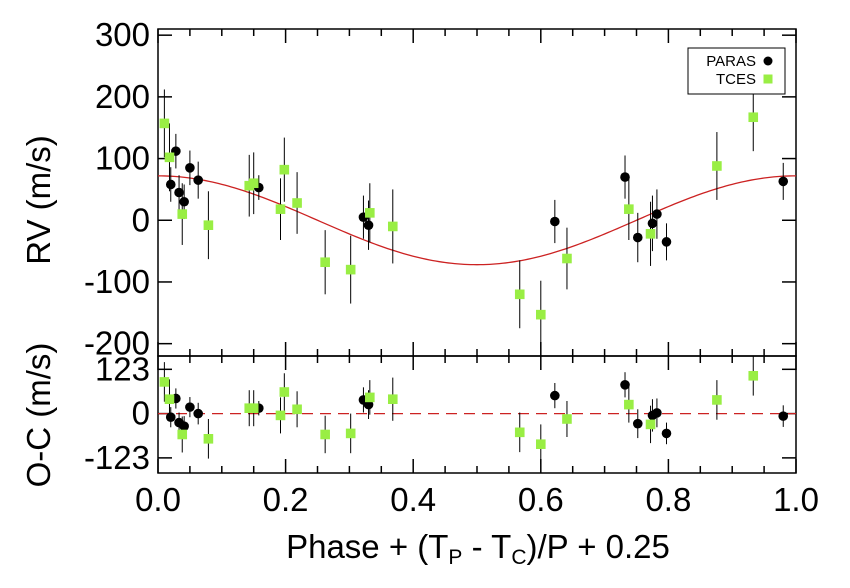  What do you see at coordinates (367, 546) in the screenshot?
I see `x-label-prefix: Phase + (T` at bounding box center [367, 546].